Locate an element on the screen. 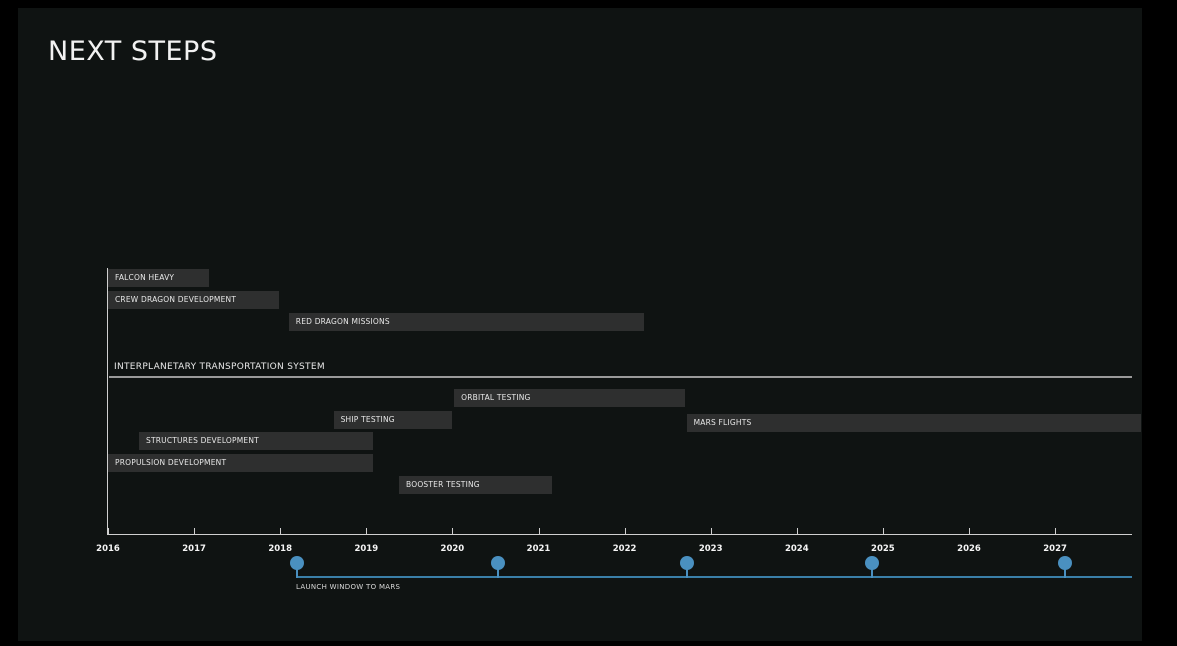  task-bar: MARS FLIGHTS is located at coordinates (914, 423).